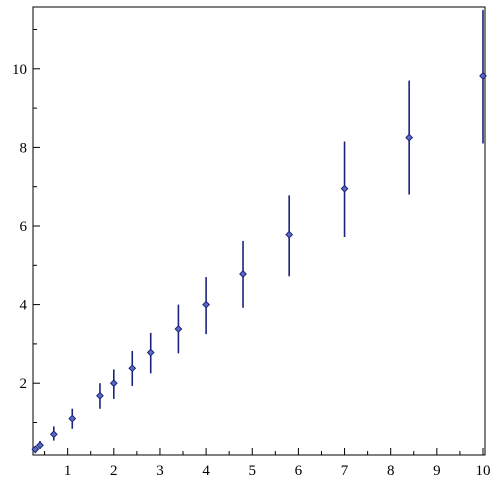  Describe the element at coordinates (24, 384) in the screenshot. I see `y-tick-label: 2` at that location.